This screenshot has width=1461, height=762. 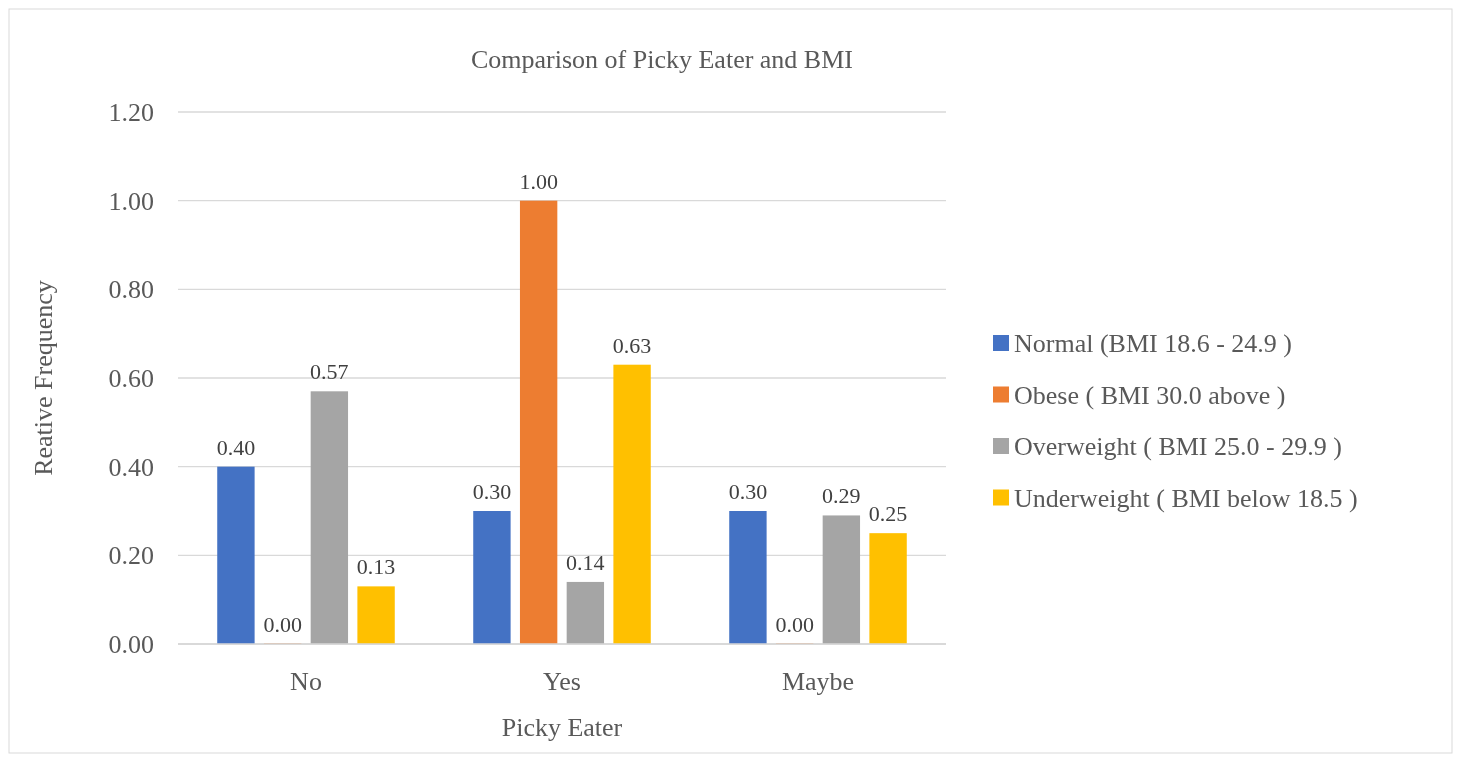 I want to click on y-tick-label: 1.20, so click(x=131, y=113).